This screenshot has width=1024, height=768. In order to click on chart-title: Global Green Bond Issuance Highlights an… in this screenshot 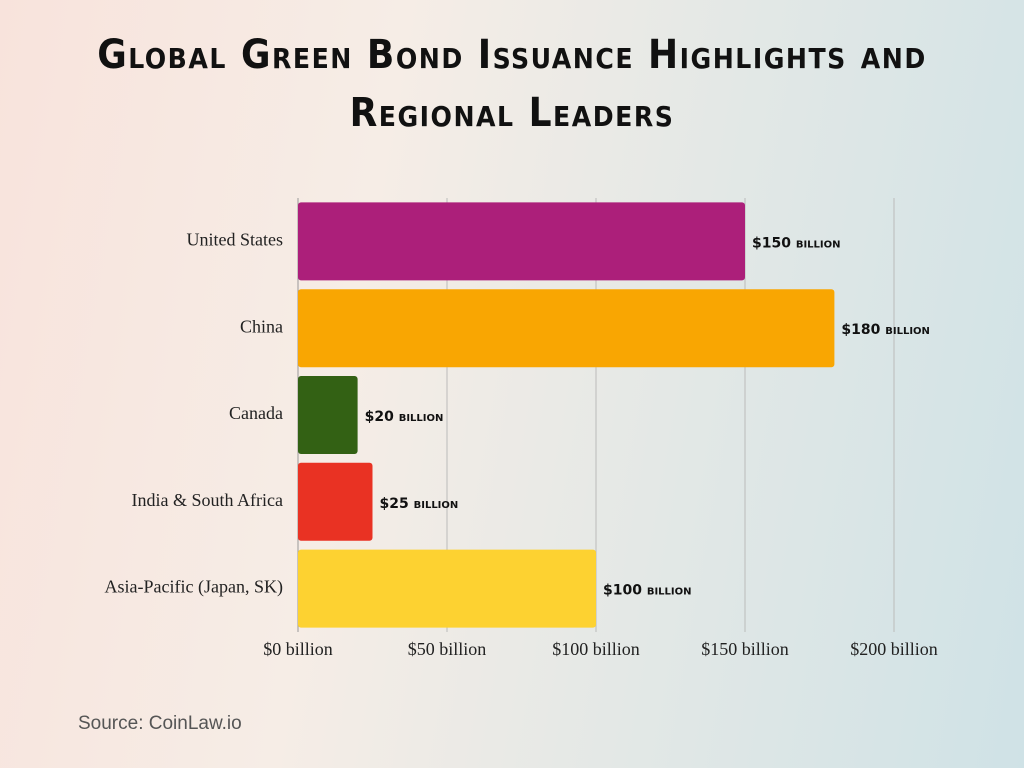, I will do `click(512, 84)`.